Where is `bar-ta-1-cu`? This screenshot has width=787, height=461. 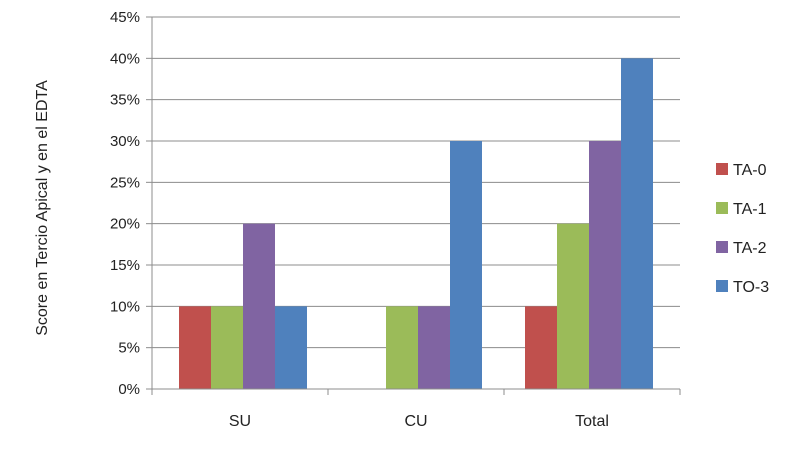
bar-ta-1-cu is located at coordinates (402, 347).